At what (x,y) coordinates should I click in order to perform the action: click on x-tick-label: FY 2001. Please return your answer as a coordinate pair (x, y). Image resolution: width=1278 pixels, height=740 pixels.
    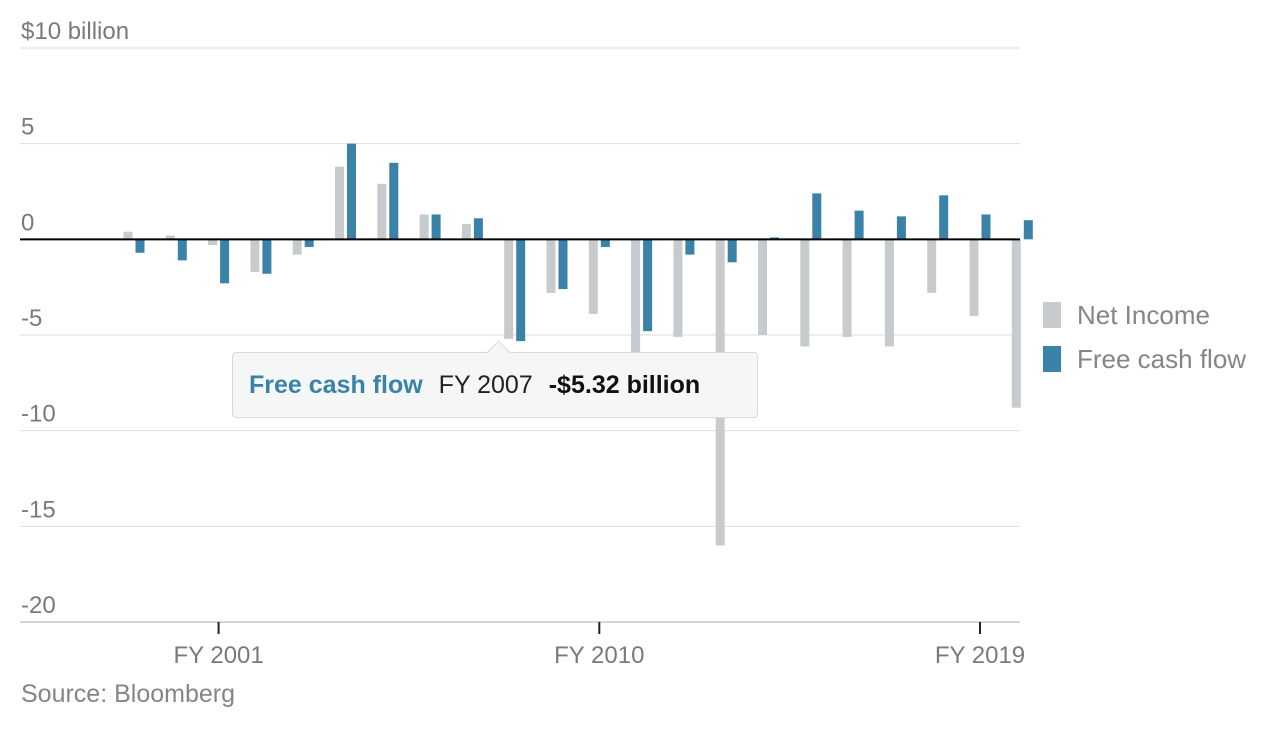
    Looking at the image, I should click on (218, 655).